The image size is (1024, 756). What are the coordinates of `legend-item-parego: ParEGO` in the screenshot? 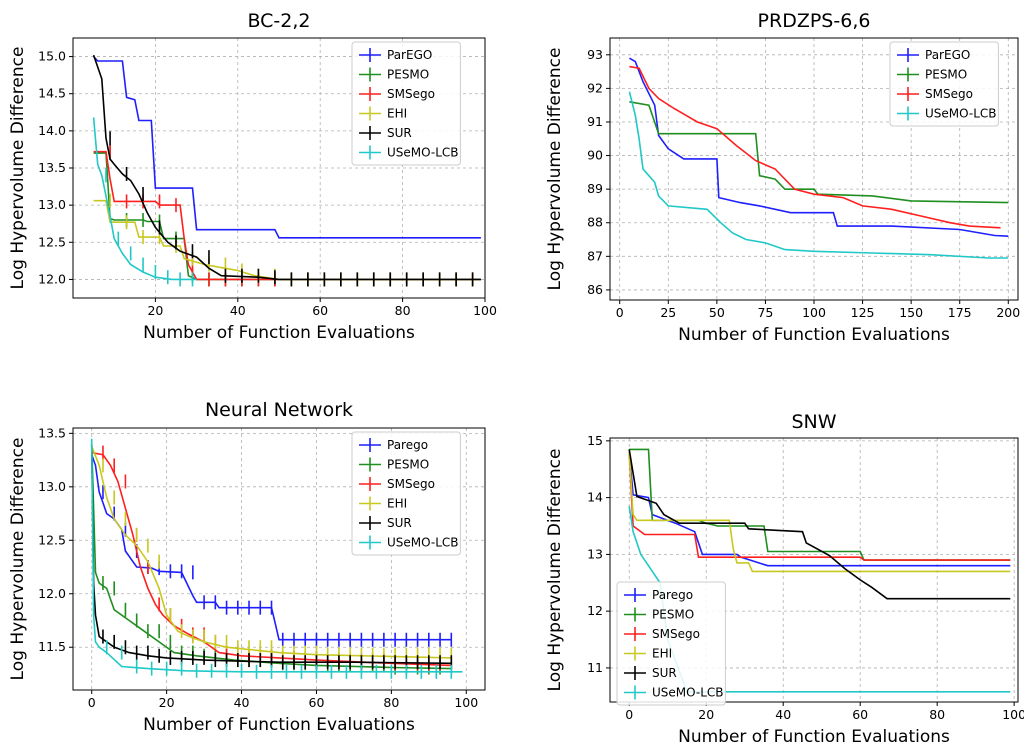 It's located at (933, 55).